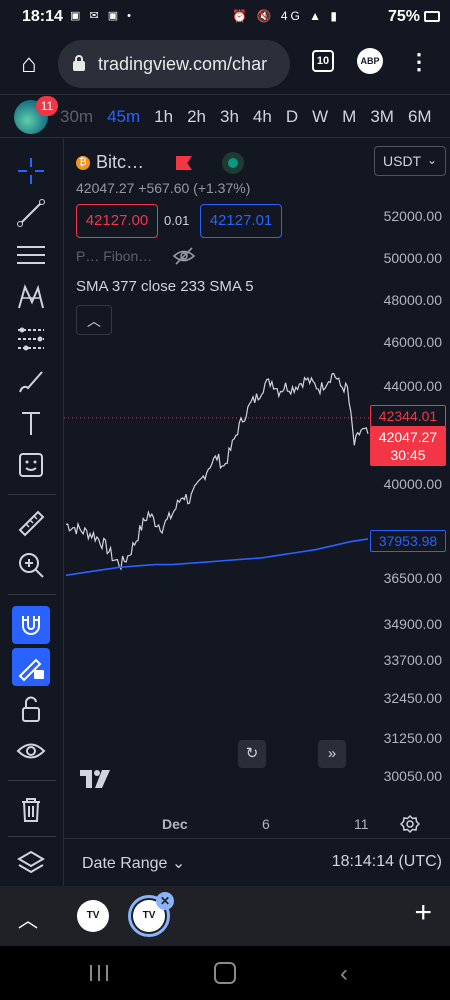 Image resolution: width=450 pixels, height=1000 pixels. Describe the element at coordinates (196, 116) in the screenshot. I see `interval-2h: 2h` at that location.